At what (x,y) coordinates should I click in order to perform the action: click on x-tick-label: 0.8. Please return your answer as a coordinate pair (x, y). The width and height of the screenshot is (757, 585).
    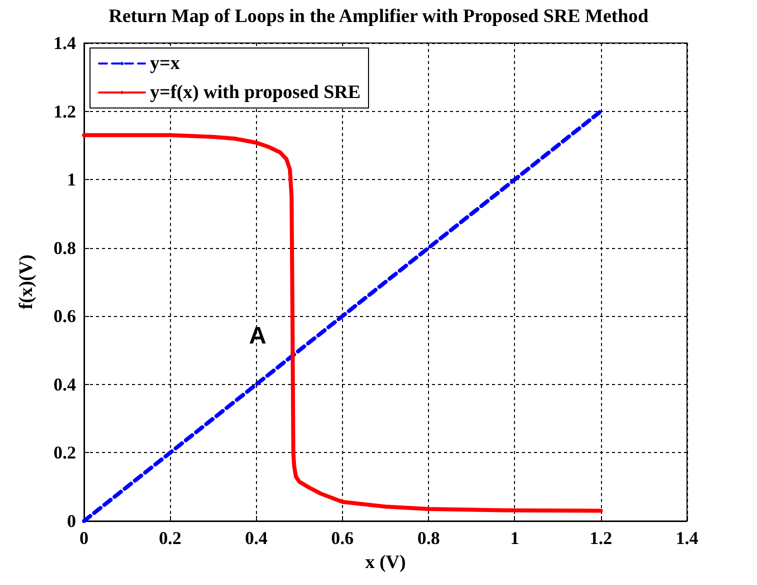
    Looking at the image, I should click on (428, 538).